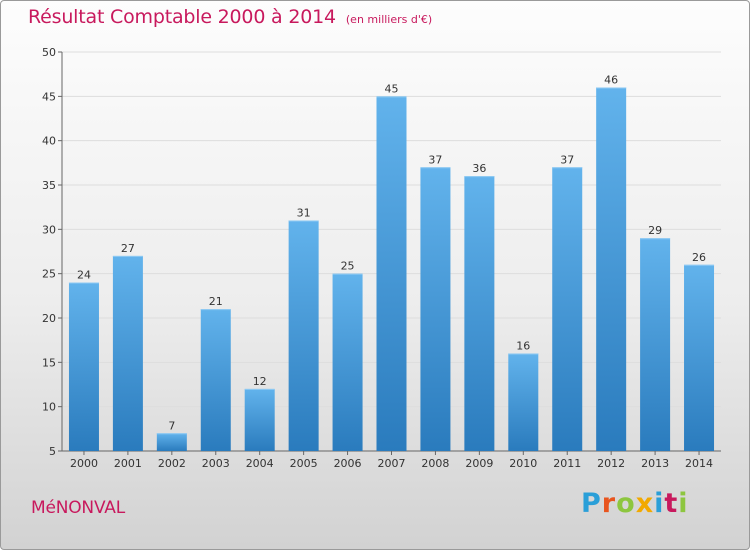 The height and width of the screenshot is (550, 750). Describe the element at coordinates (49, 185) in the screenshot. I see `y-tick-label: 35` at that location.